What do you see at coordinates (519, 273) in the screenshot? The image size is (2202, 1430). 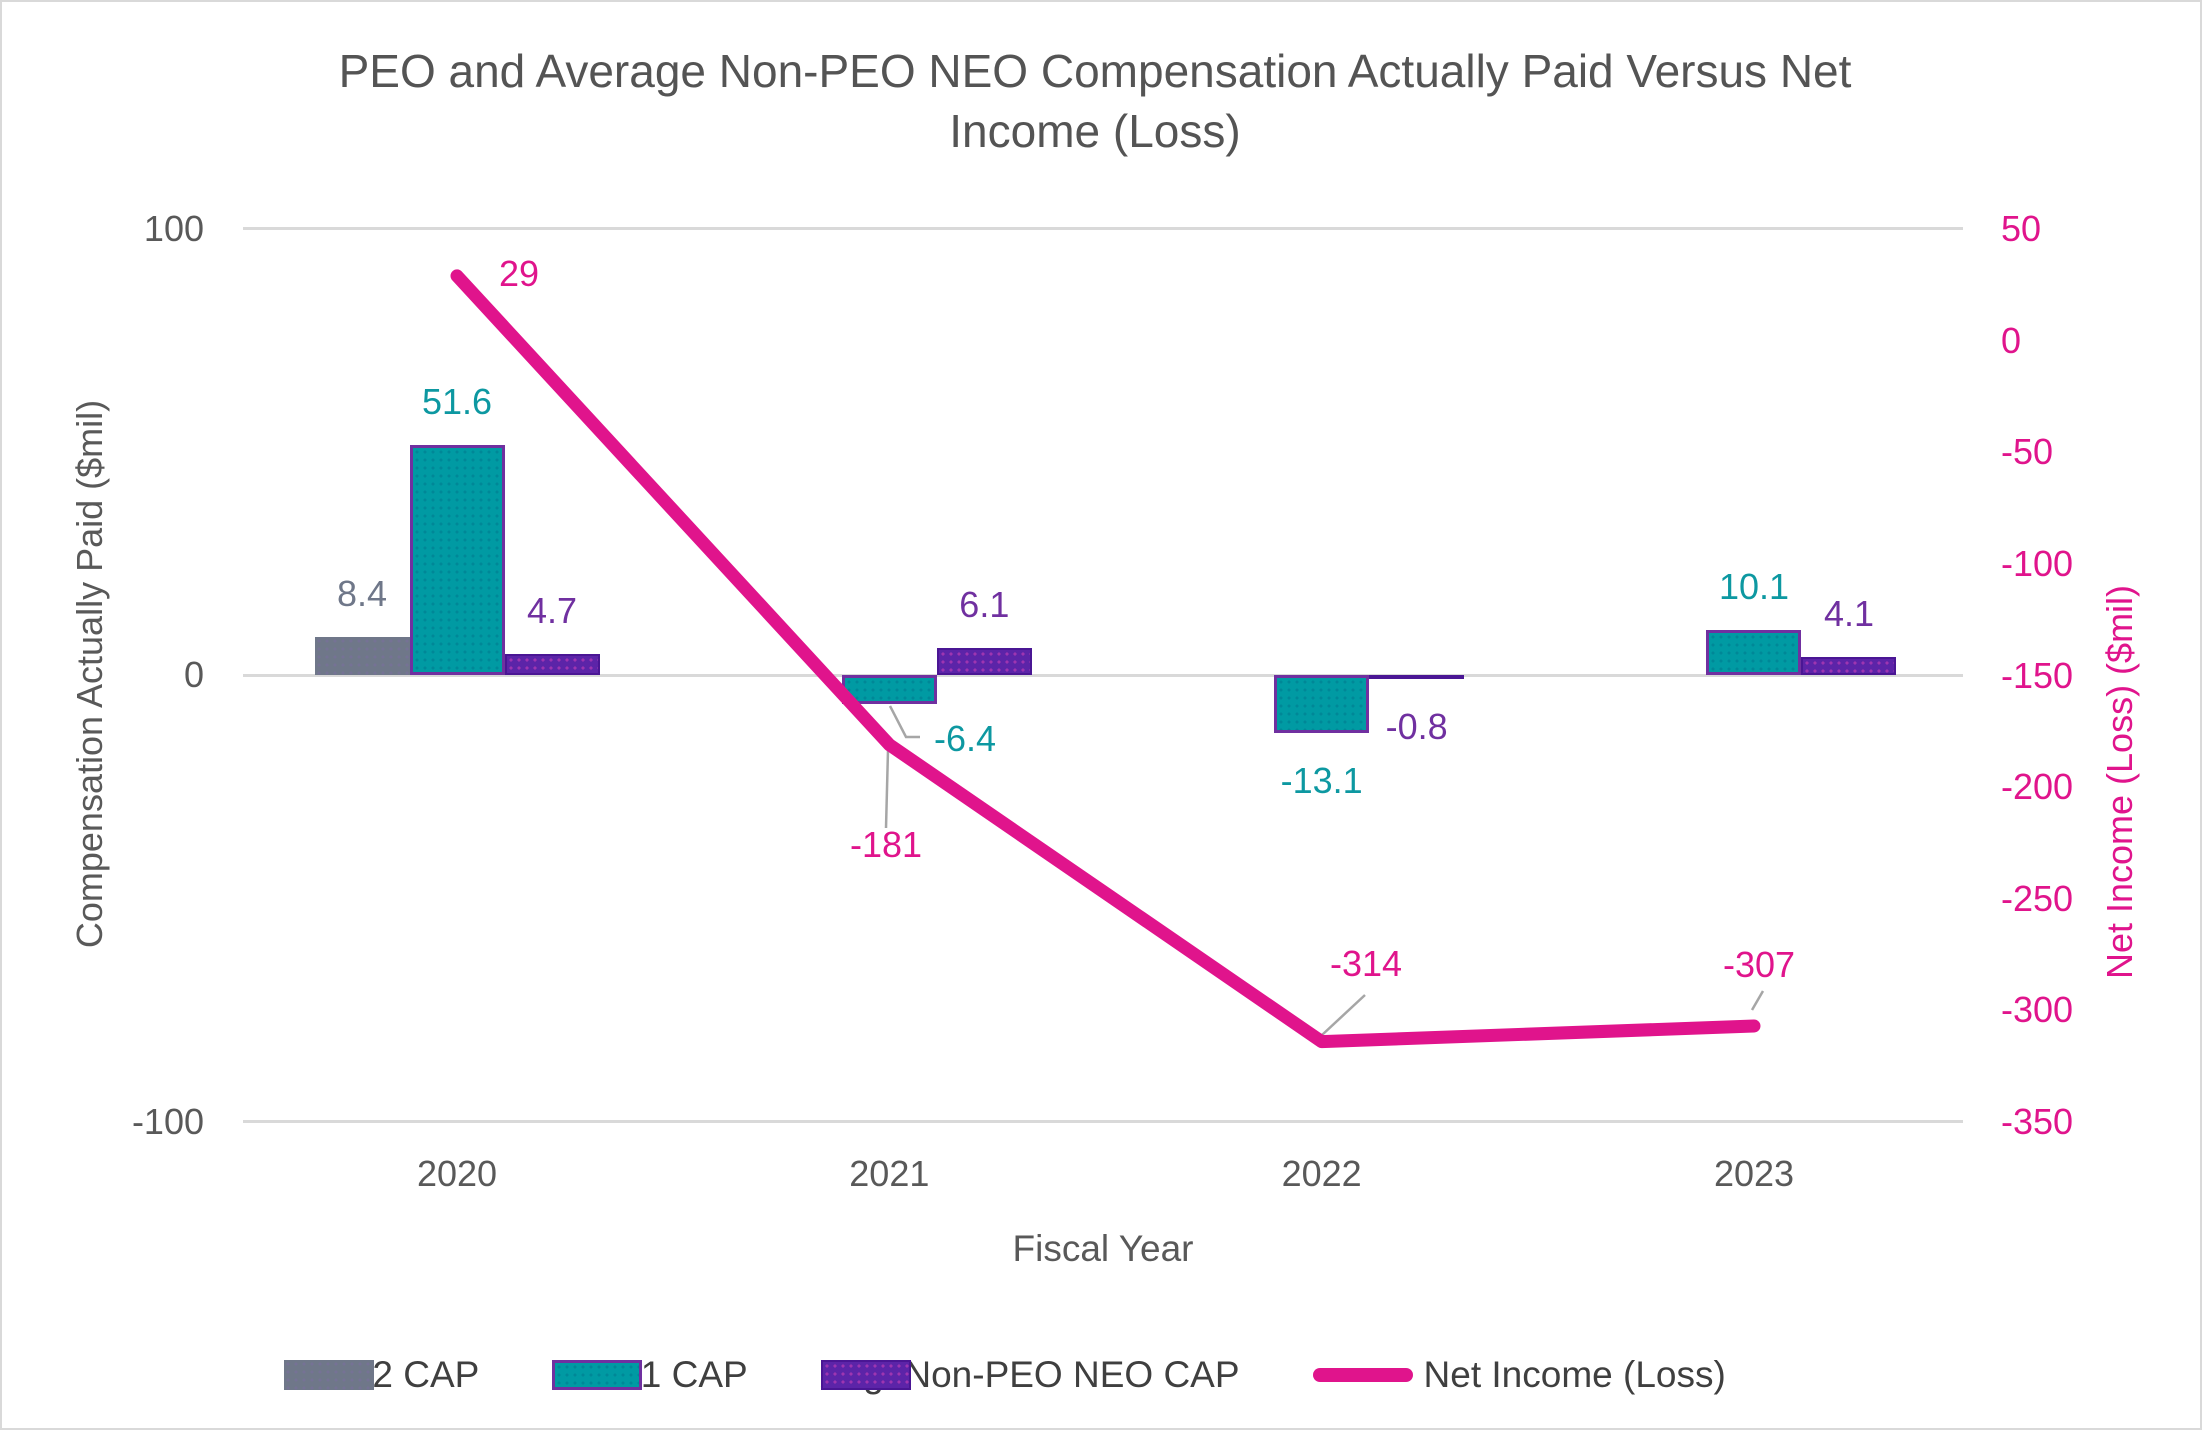 I see `data-label-net-income-loss-2020: 29` at bounding box center [519, 273].